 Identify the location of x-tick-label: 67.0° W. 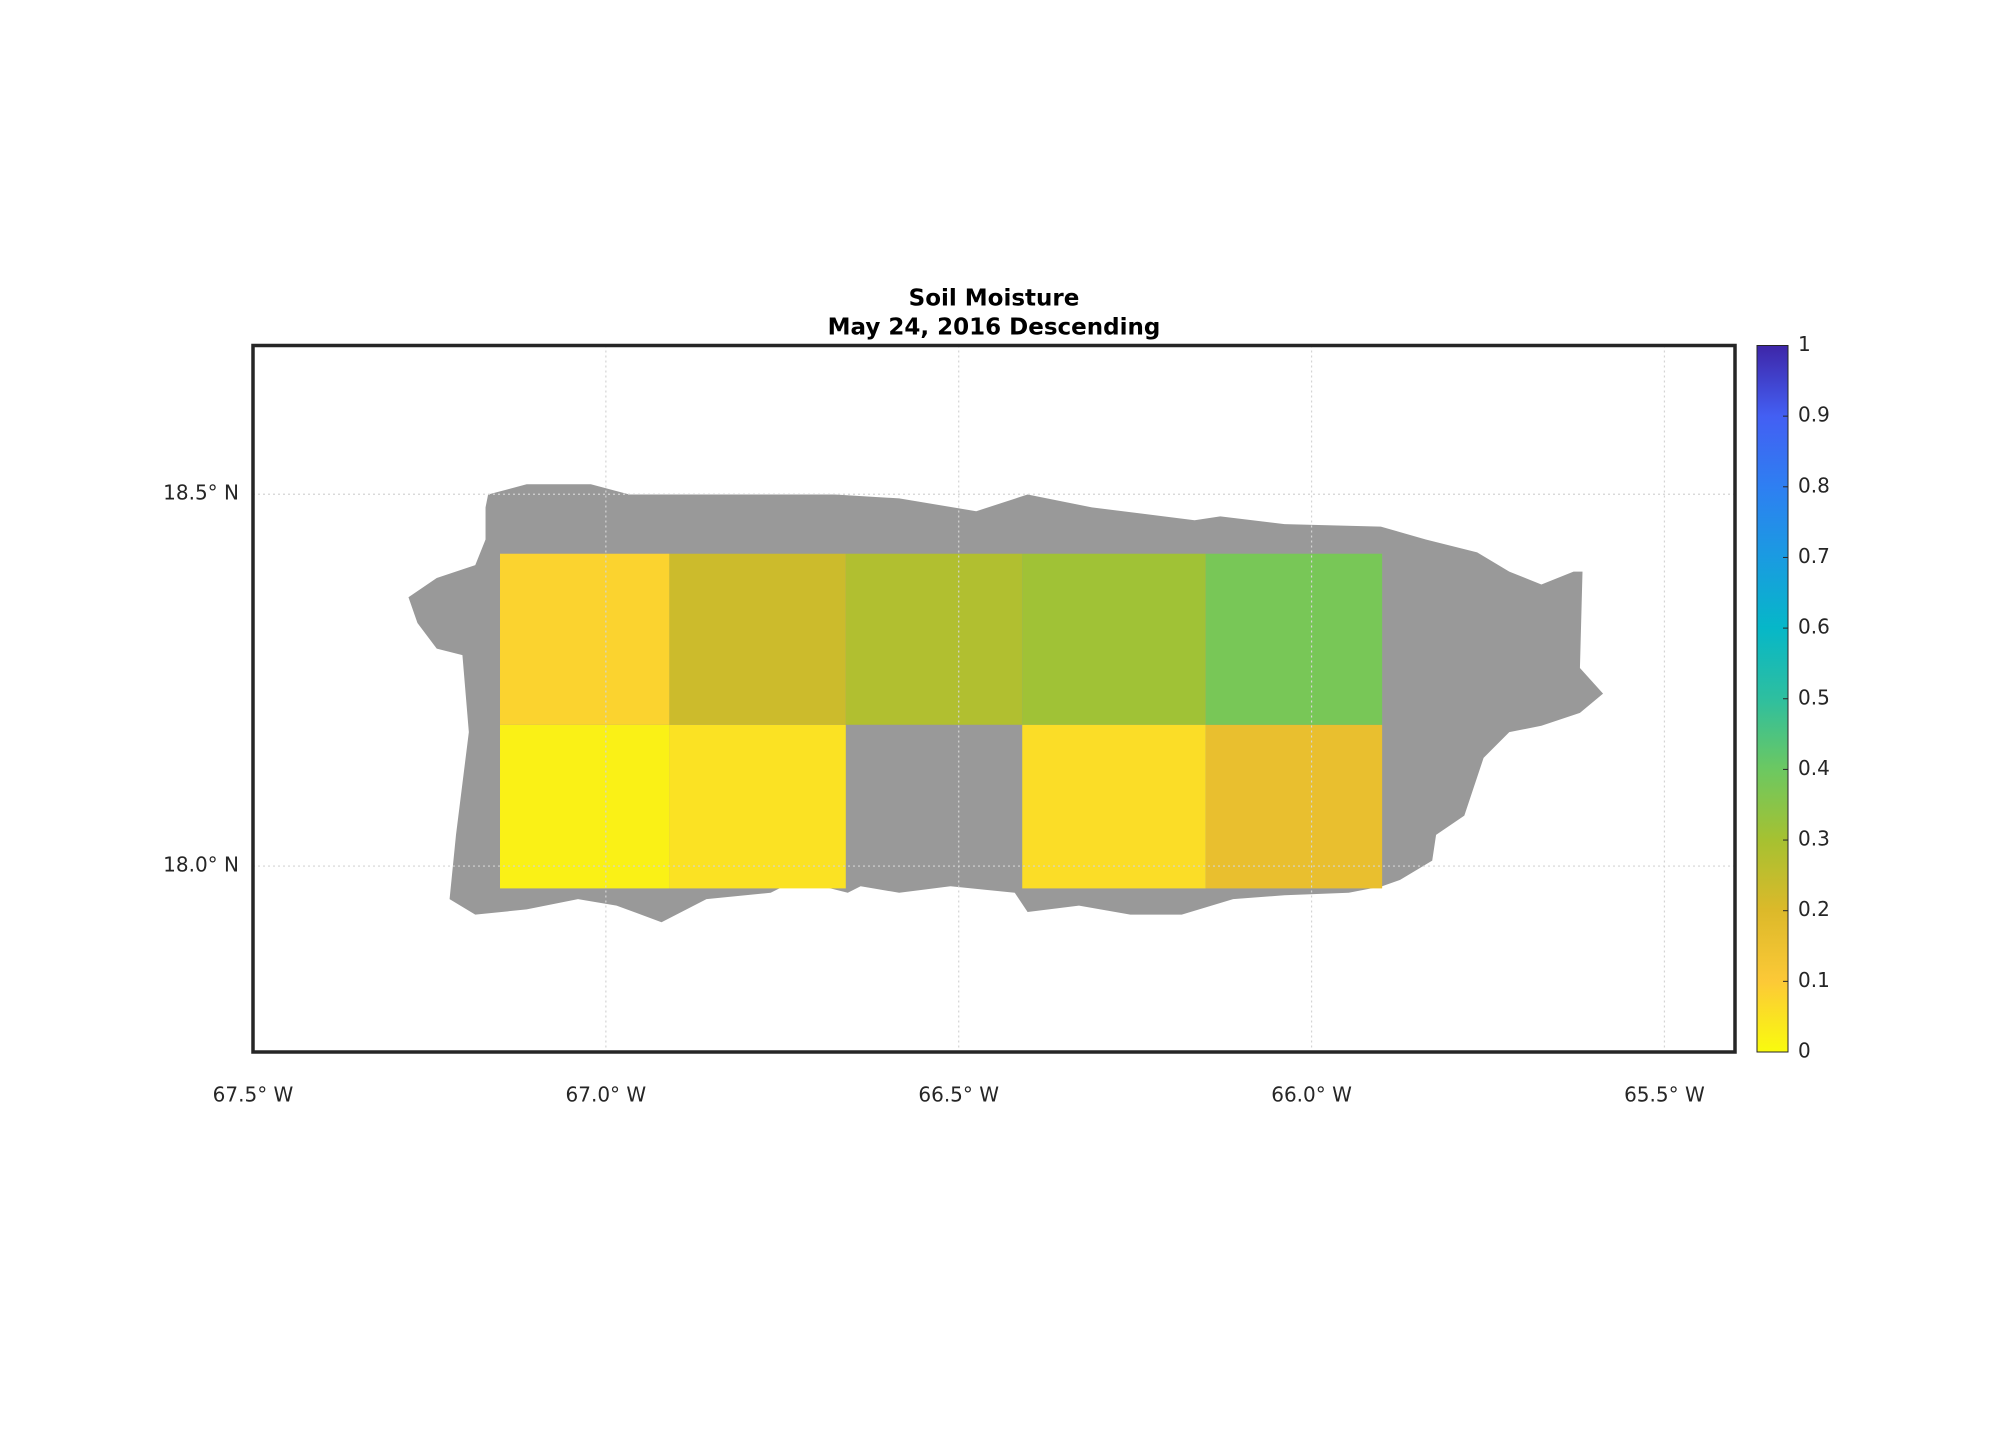
(606, 1095).